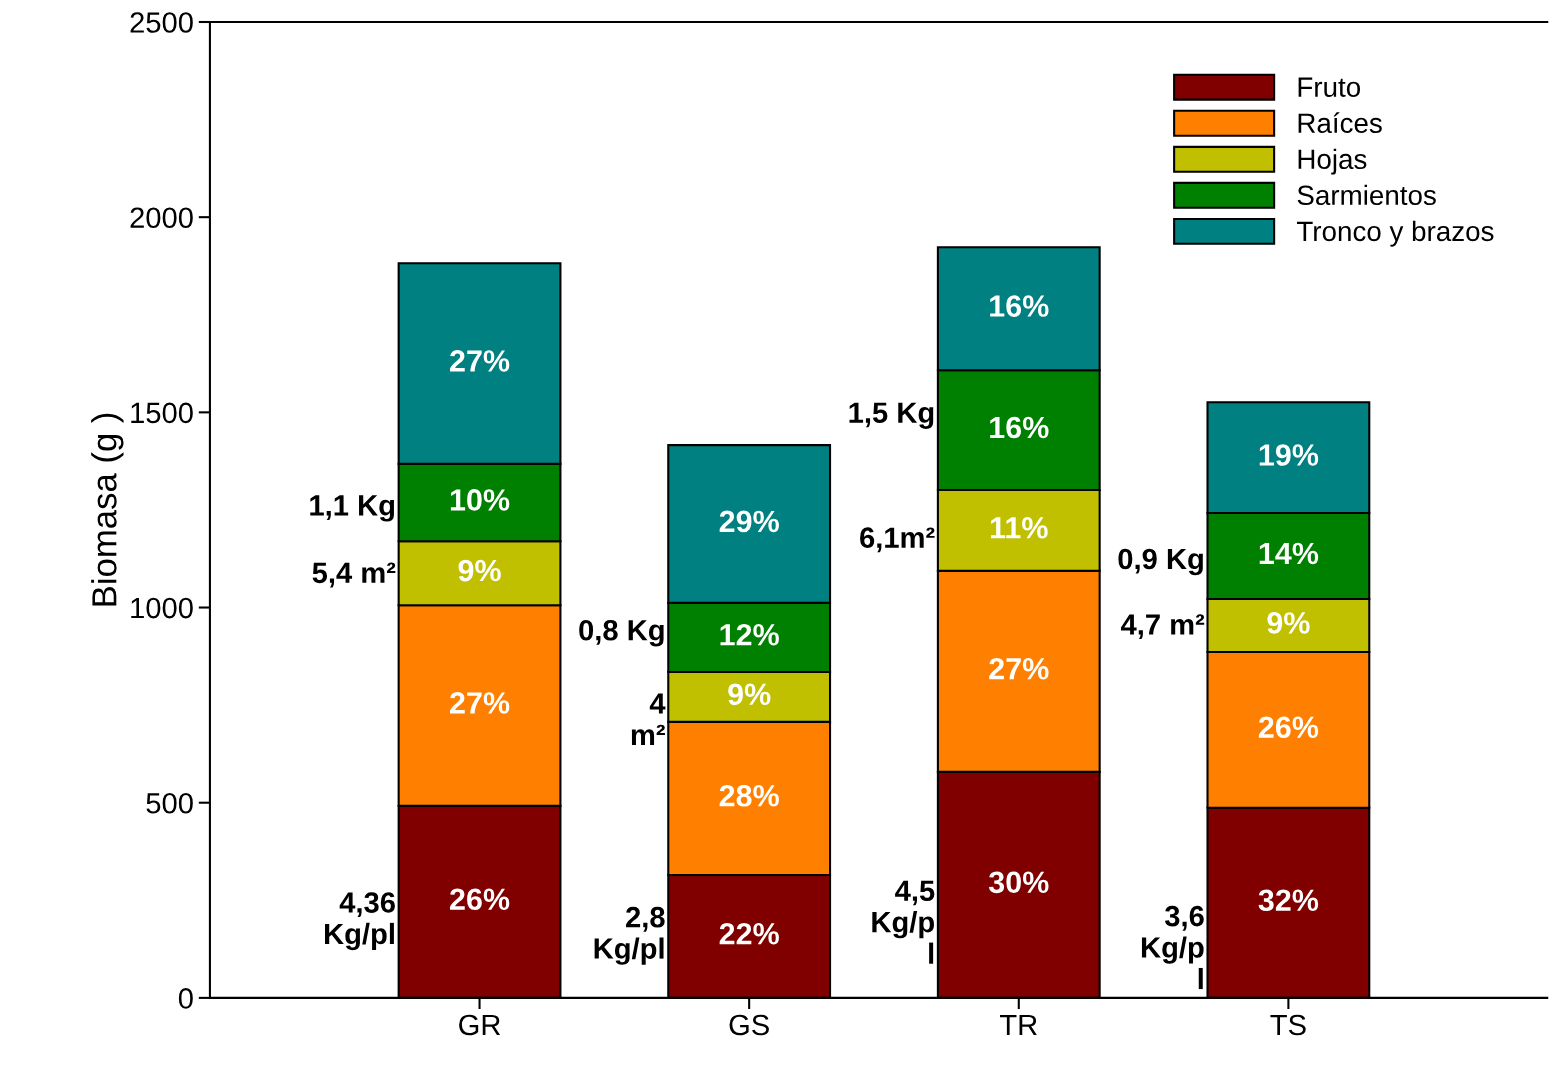 The width and height of the screenshot is (1555, 1073). What do you see at coordinates (903, 922) in the screenshot?
I see `annotation: 4,5 Kg/p l` at bounding box center [903, 922].